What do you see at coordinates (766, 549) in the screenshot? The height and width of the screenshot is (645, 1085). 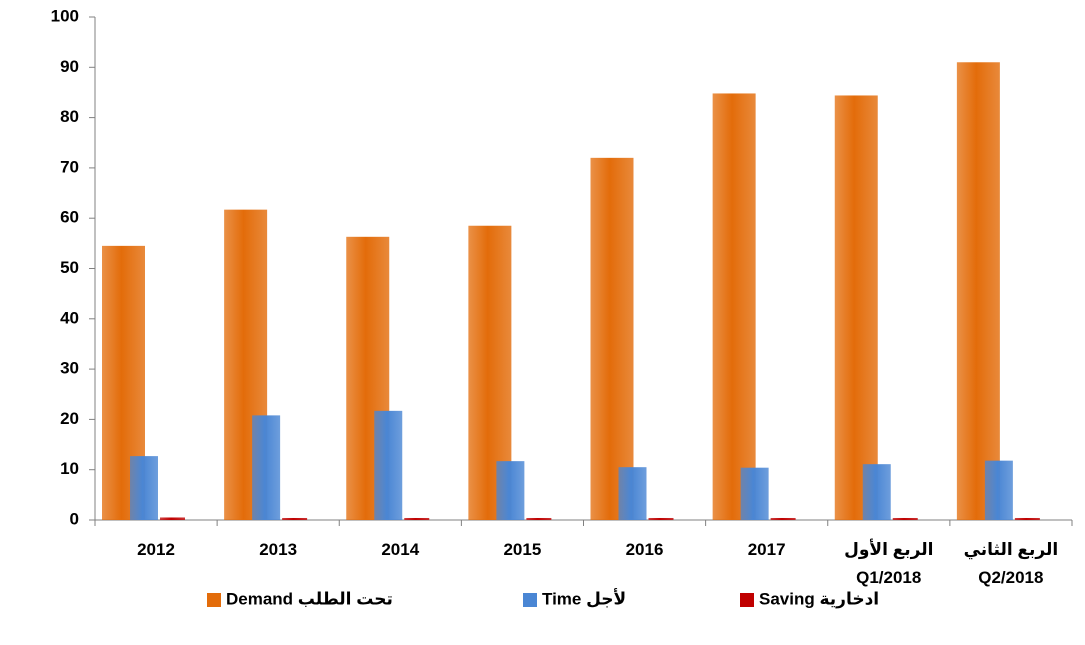 I see `x-tick-label: 2017` at bounding box center [766, 549].